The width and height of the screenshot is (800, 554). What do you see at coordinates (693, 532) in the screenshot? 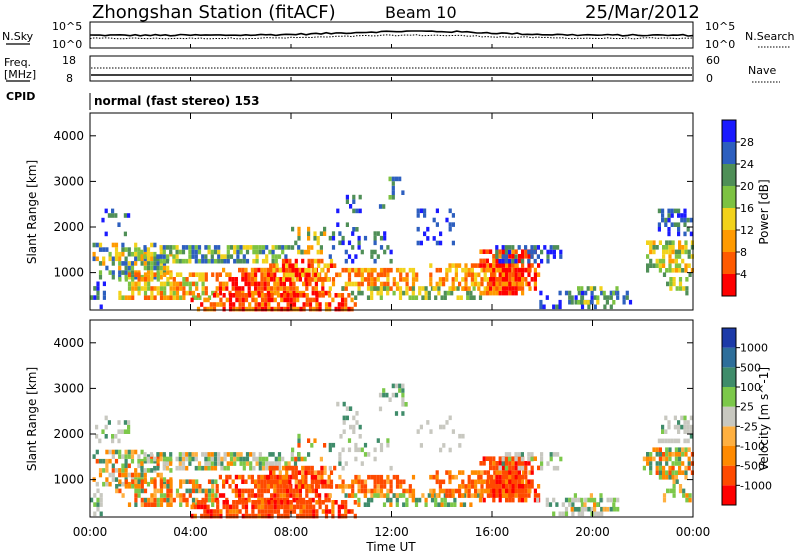
I see `x-tick-label: 00:00` at bounding box center [693, 532].